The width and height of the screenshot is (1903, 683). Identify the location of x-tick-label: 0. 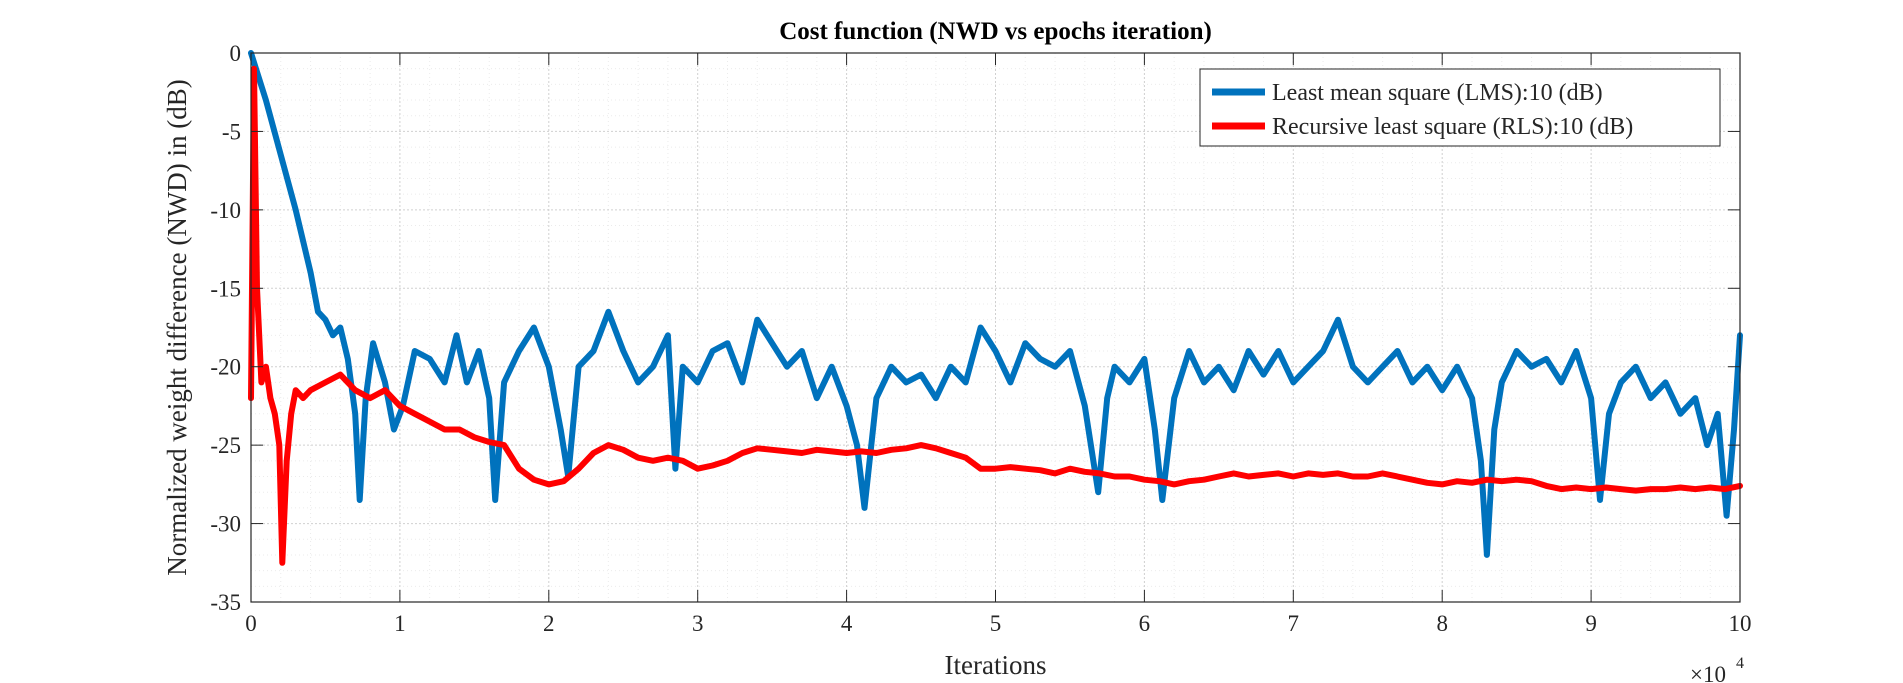
(251, 623).